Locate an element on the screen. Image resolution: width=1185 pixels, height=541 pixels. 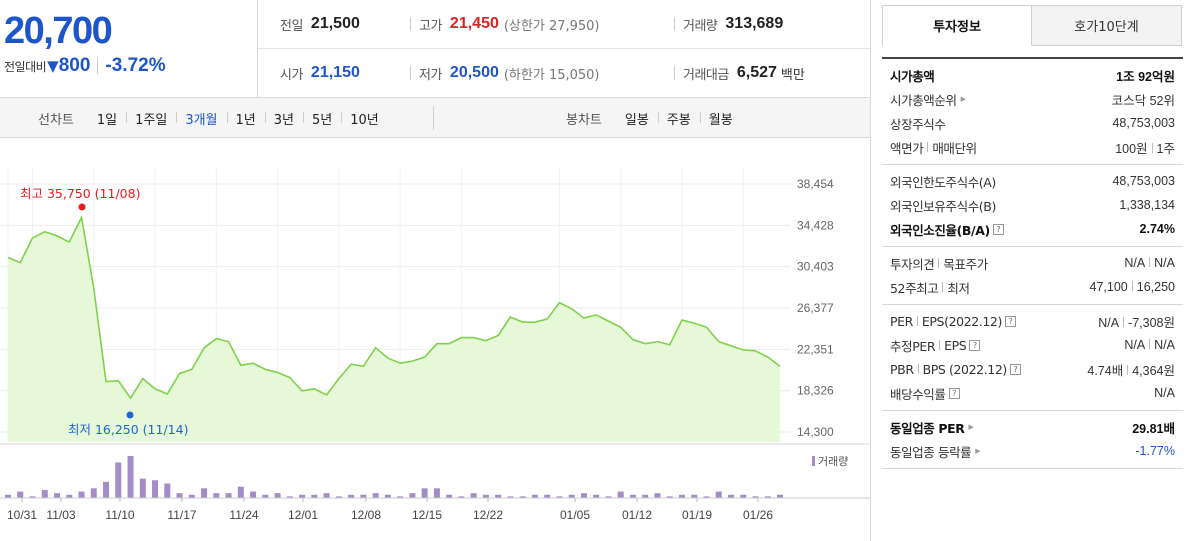
tab-order-book-10: 호가10단계 is located at coordinates (1107, 25).